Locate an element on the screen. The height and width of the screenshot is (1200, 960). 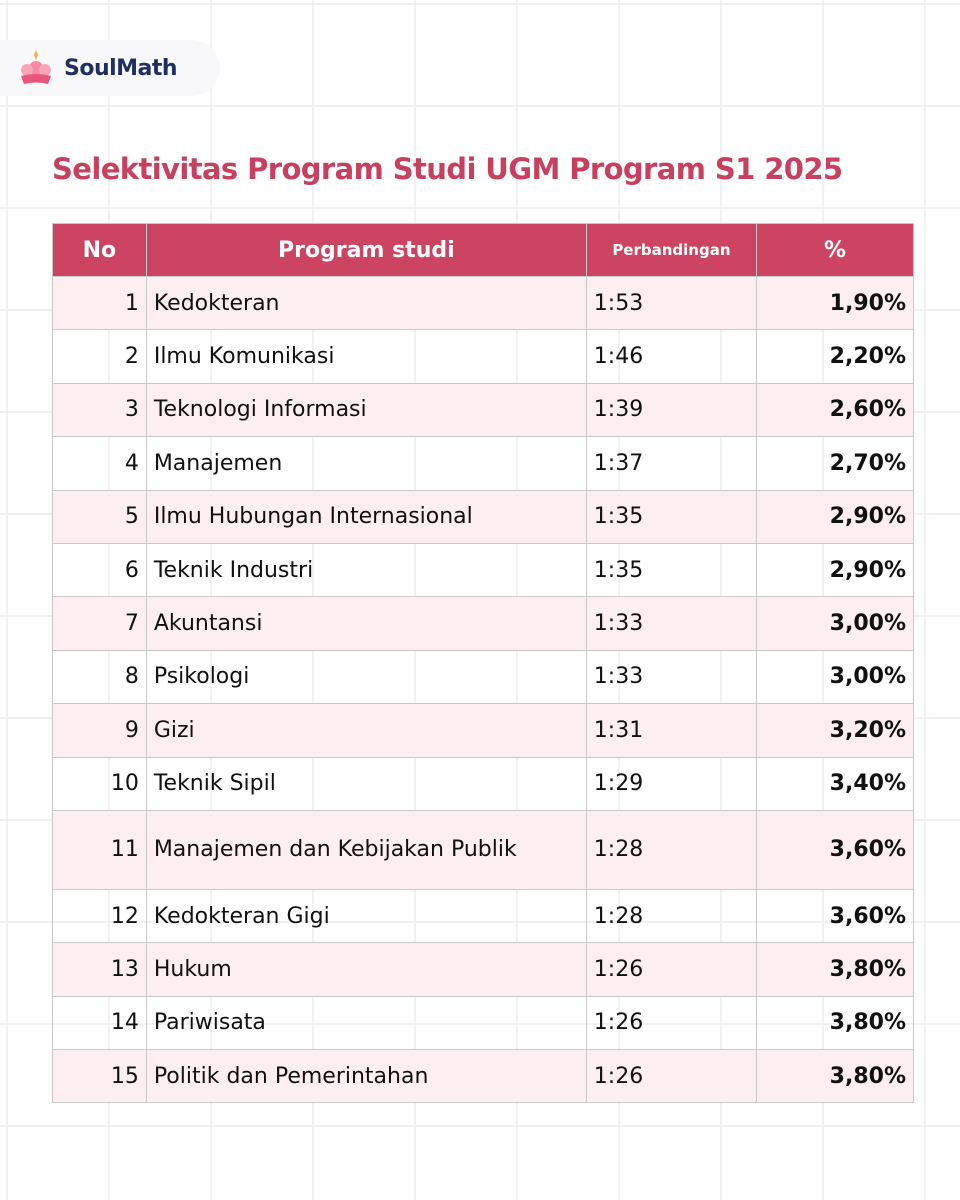
row-number: 15 is located at coordinates (99, 1076).